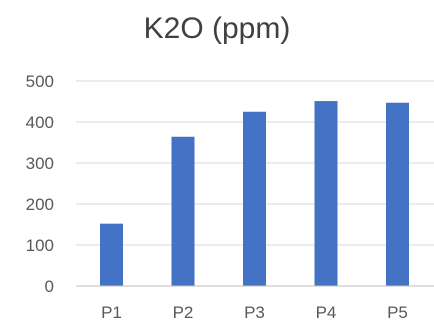 This screenshot has height=329, width=434. I want to click on y-tick-label: 0, so click(49, 286).